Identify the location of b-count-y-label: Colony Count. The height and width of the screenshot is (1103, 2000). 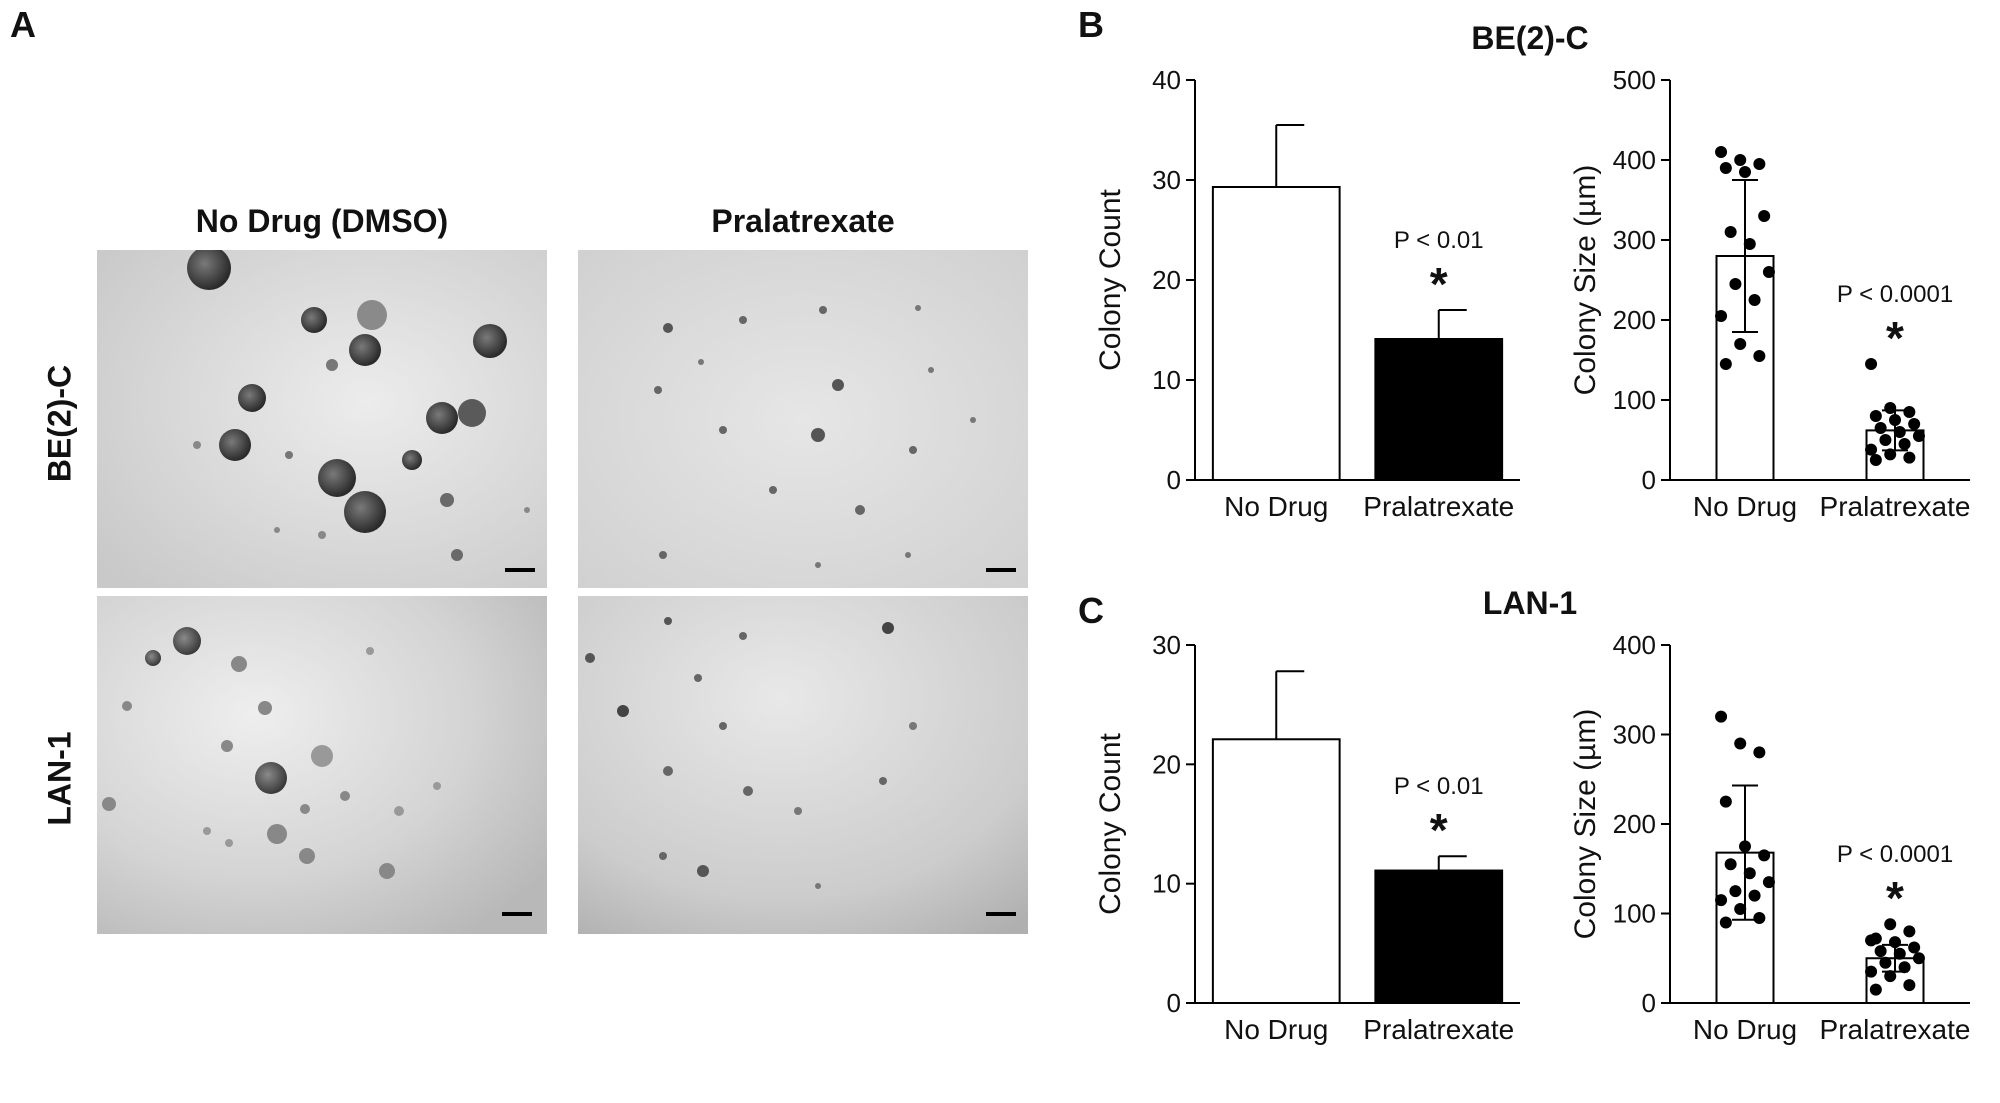
(1110, 279).